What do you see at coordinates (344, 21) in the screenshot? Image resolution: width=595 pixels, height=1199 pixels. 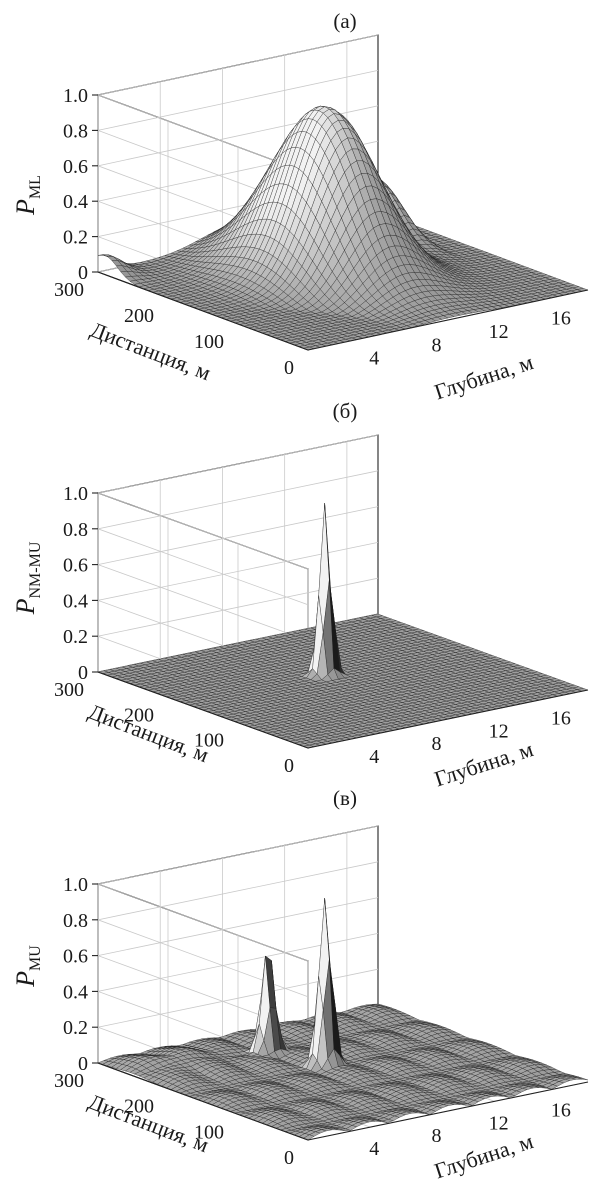 I see `panel-a-label: (а)` at bounding box center [344, 21].